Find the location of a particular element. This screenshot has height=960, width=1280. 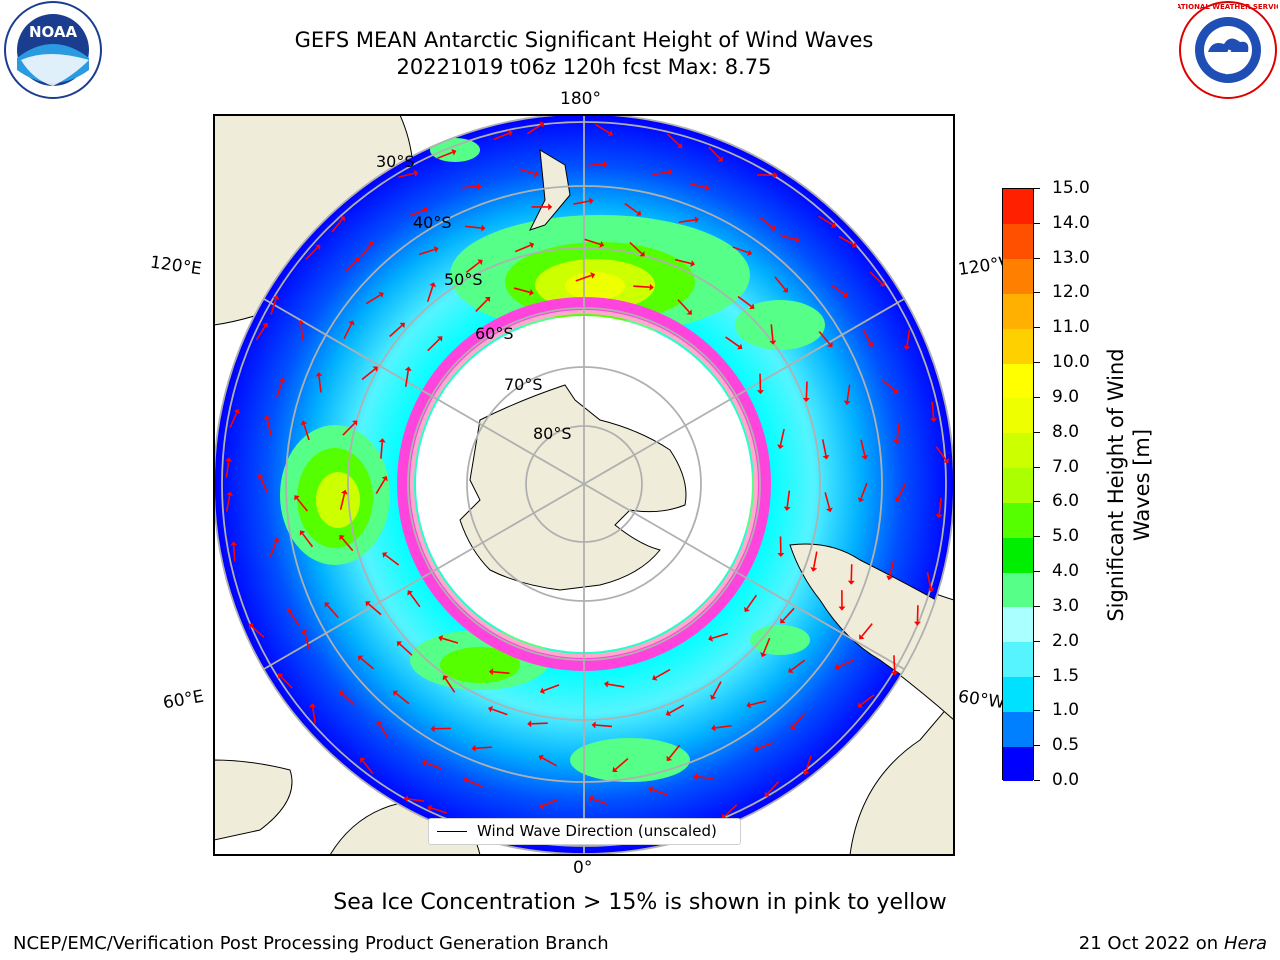

colorbar-tick-label: 0.0 is located at coordinates (1066, 780).